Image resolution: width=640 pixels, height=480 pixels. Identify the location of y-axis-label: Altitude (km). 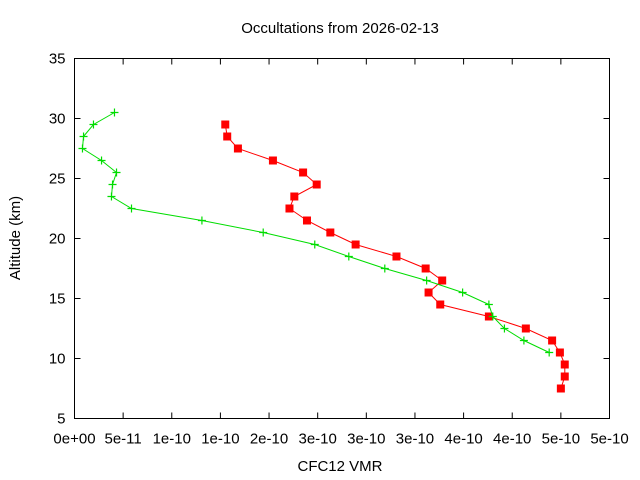
(15, 238).